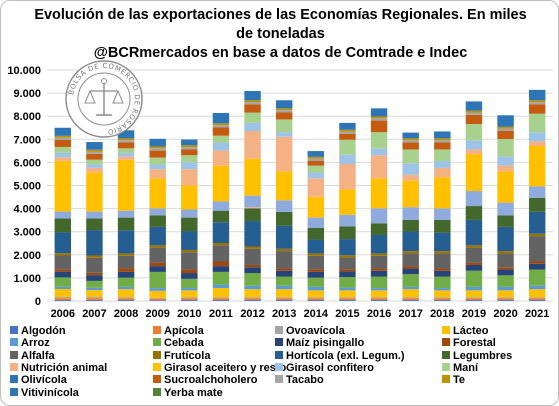 The height and width of the screenshot is (406, 559). Describe the element at coordinates (27, 210) in the screenshot. I see `y-tick-label: 4.000` at that location.